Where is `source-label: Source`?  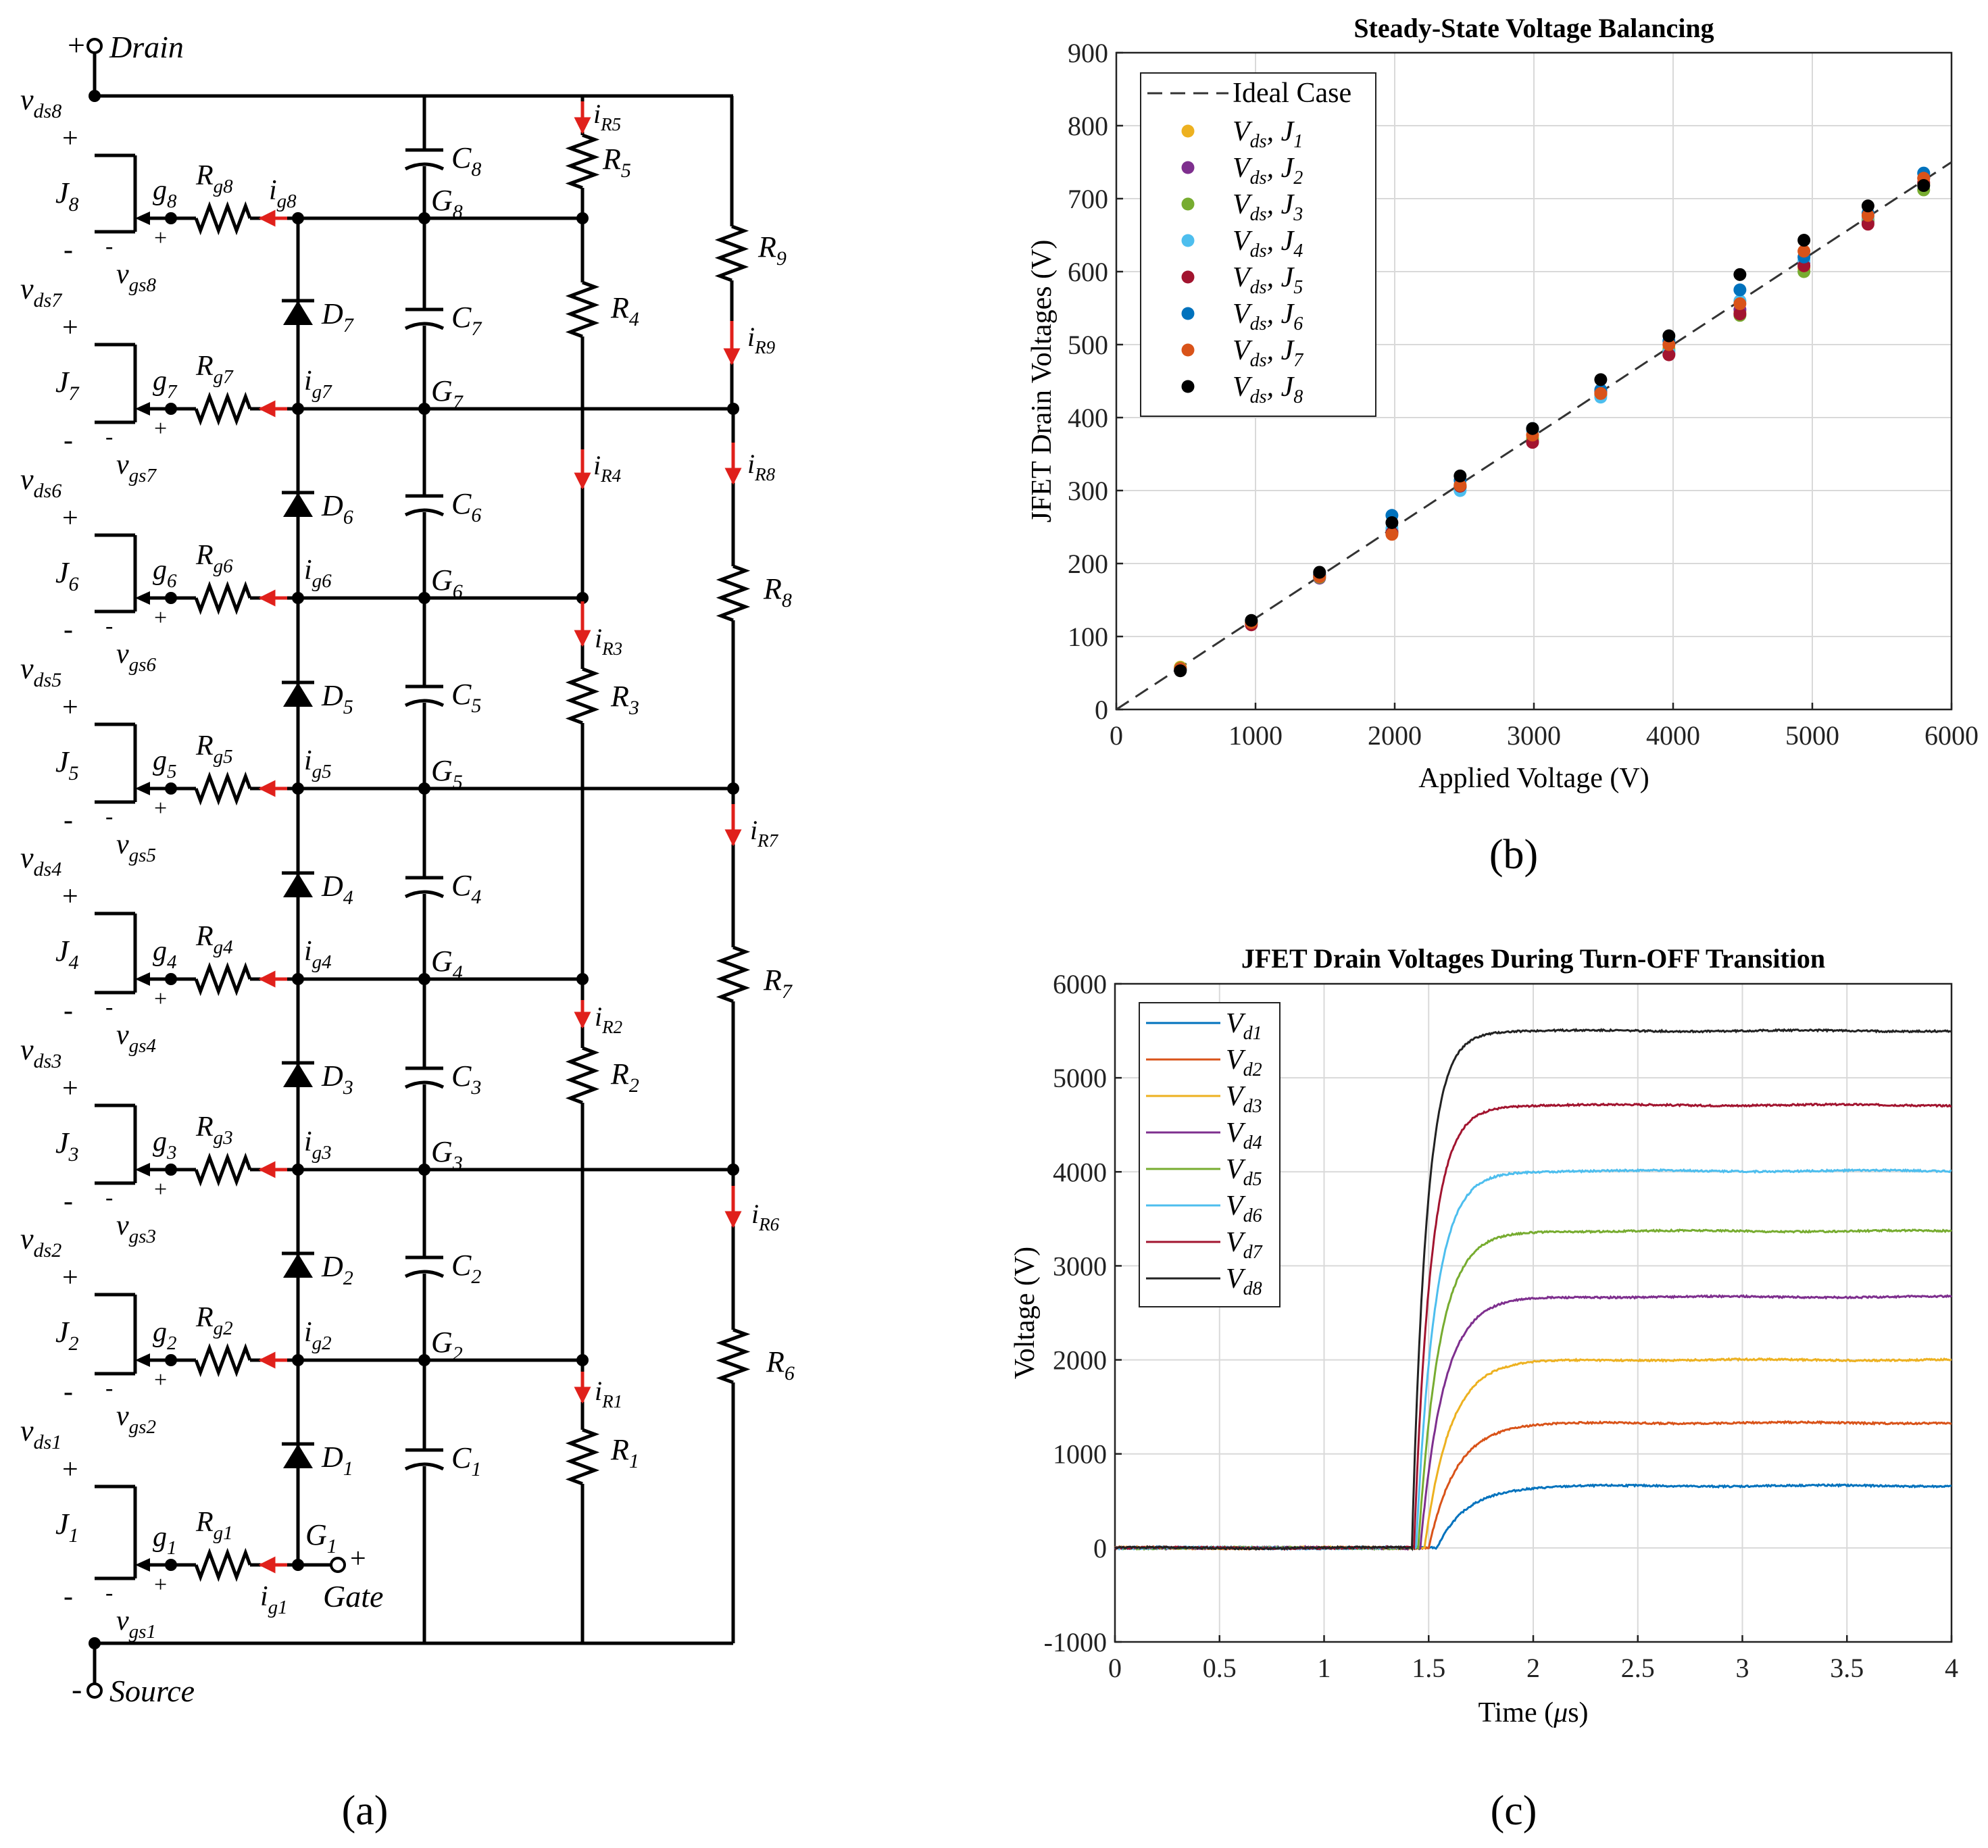
source-label: Source is located at coordinates (152, 1691).